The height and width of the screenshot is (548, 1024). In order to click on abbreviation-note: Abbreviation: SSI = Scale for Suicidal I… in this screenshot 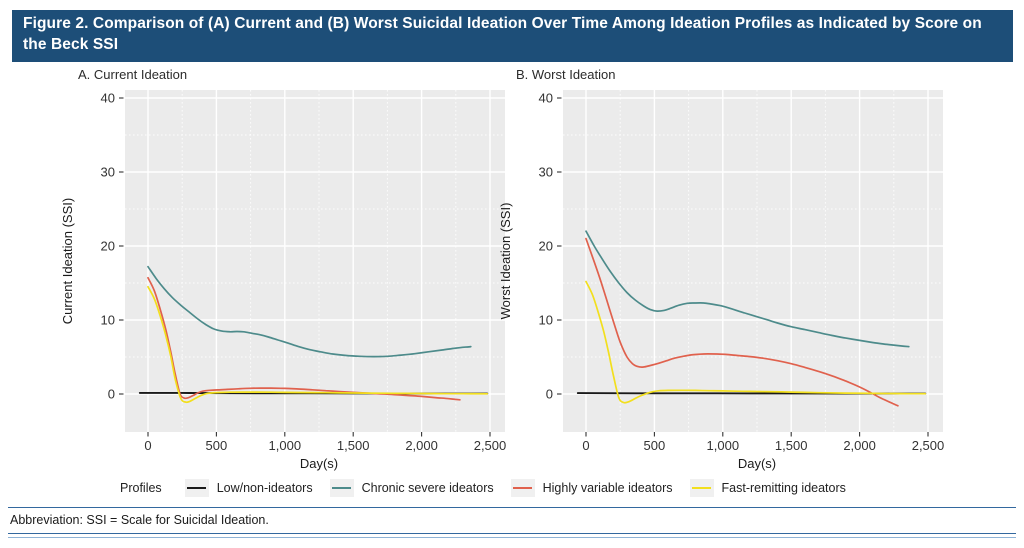, I will do `click(139, 520)`.